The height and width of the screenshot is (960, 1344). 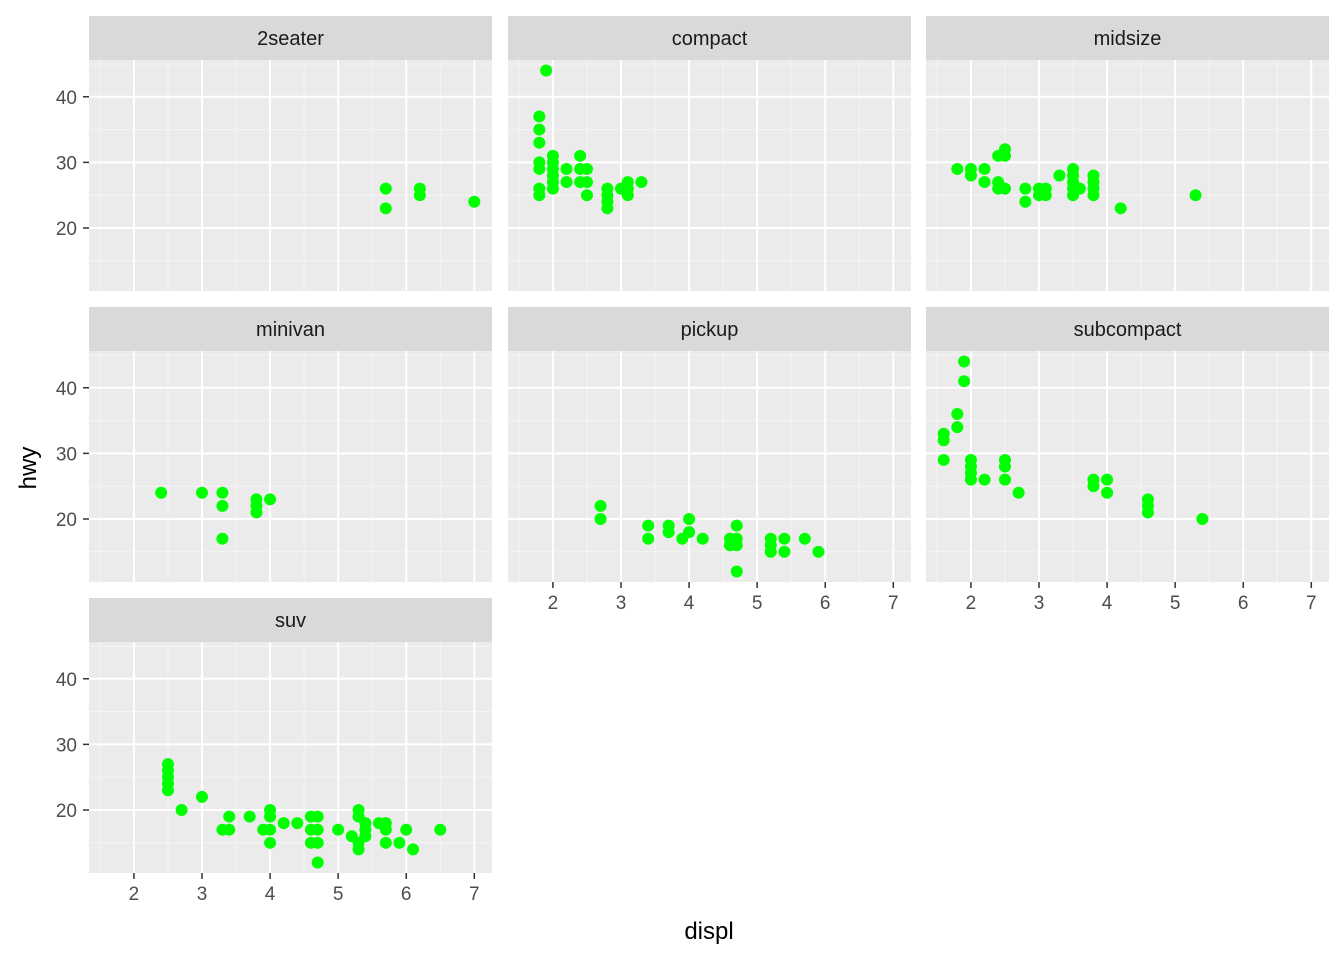 I want to click on facet-panel-pickup: pickup 2 3 4 5 6 7, so click(x=709, y=460).